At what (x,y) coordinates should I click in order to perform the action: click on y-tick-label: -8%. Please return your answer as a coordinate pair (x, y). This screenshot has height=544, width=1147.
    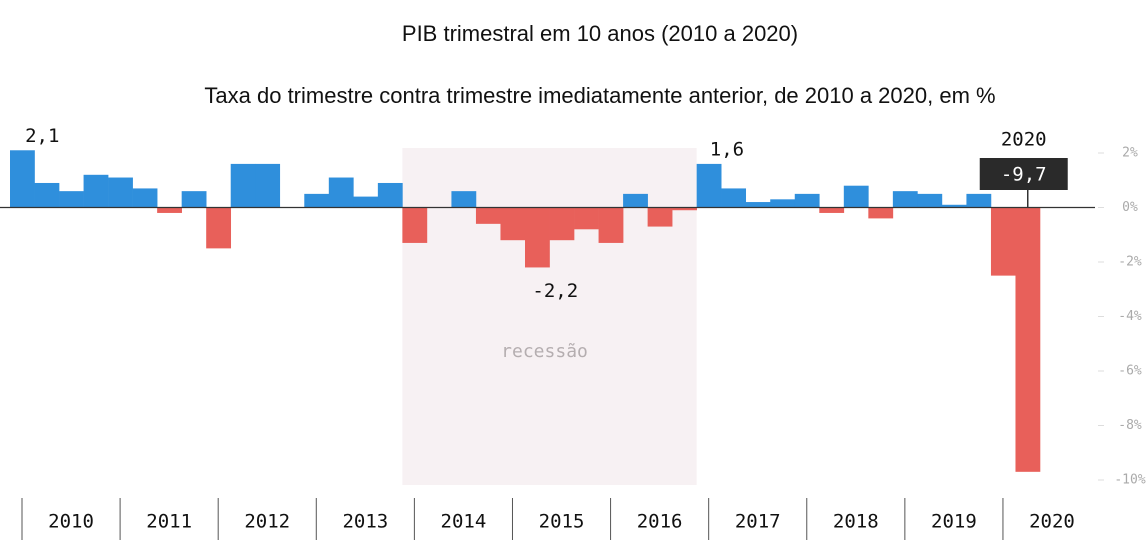
    Looking at the image, I should click on (1130, 425).